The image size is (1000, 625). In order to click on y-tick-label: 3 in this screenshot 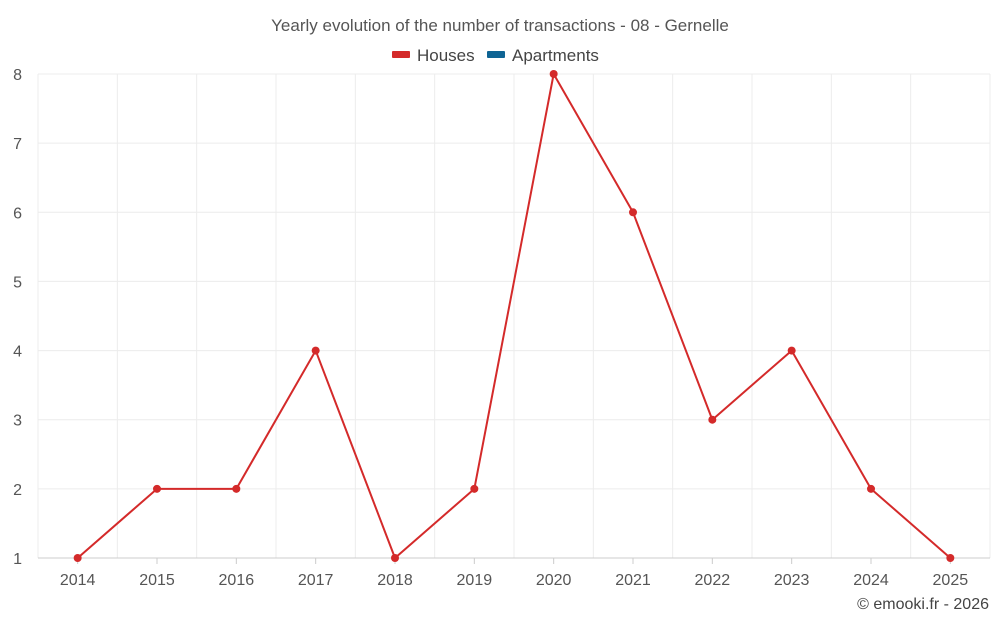, I will do `click(17, 421)`.